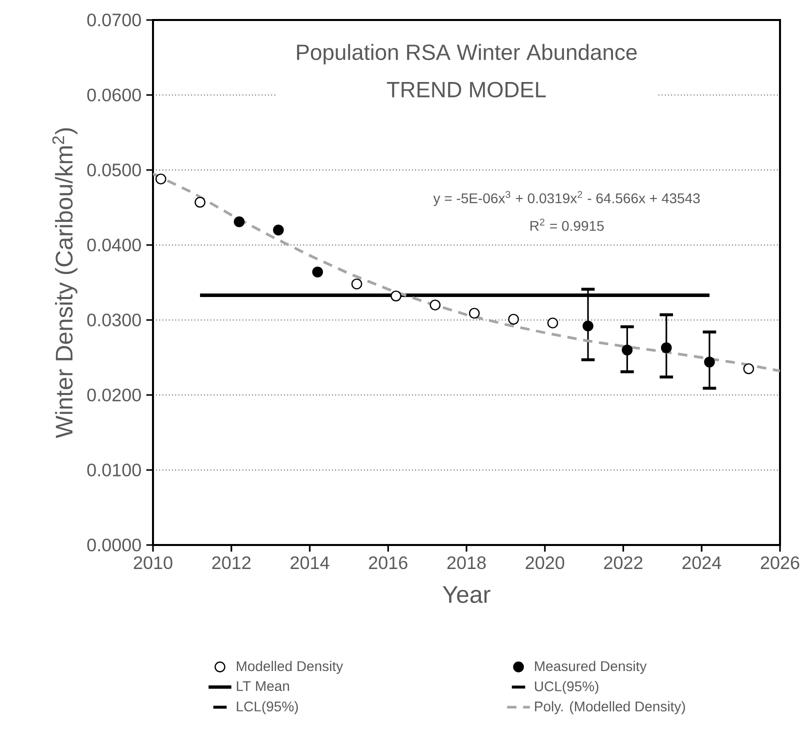  What do you see at coordinates (114, 245) in the screenshot?
I see `y-tick-label: 0.0400` at bounding box center [114, 245].